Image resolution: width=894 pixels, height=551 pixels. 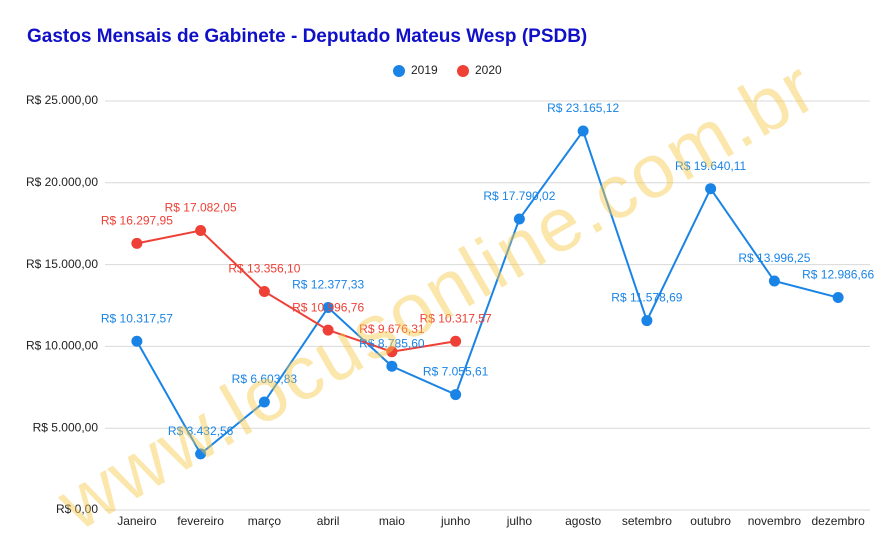 What do you see at coordinates (392, 521) in the screenshot?
I see `x-tick-label: maio` at bounding box center [392, 521].